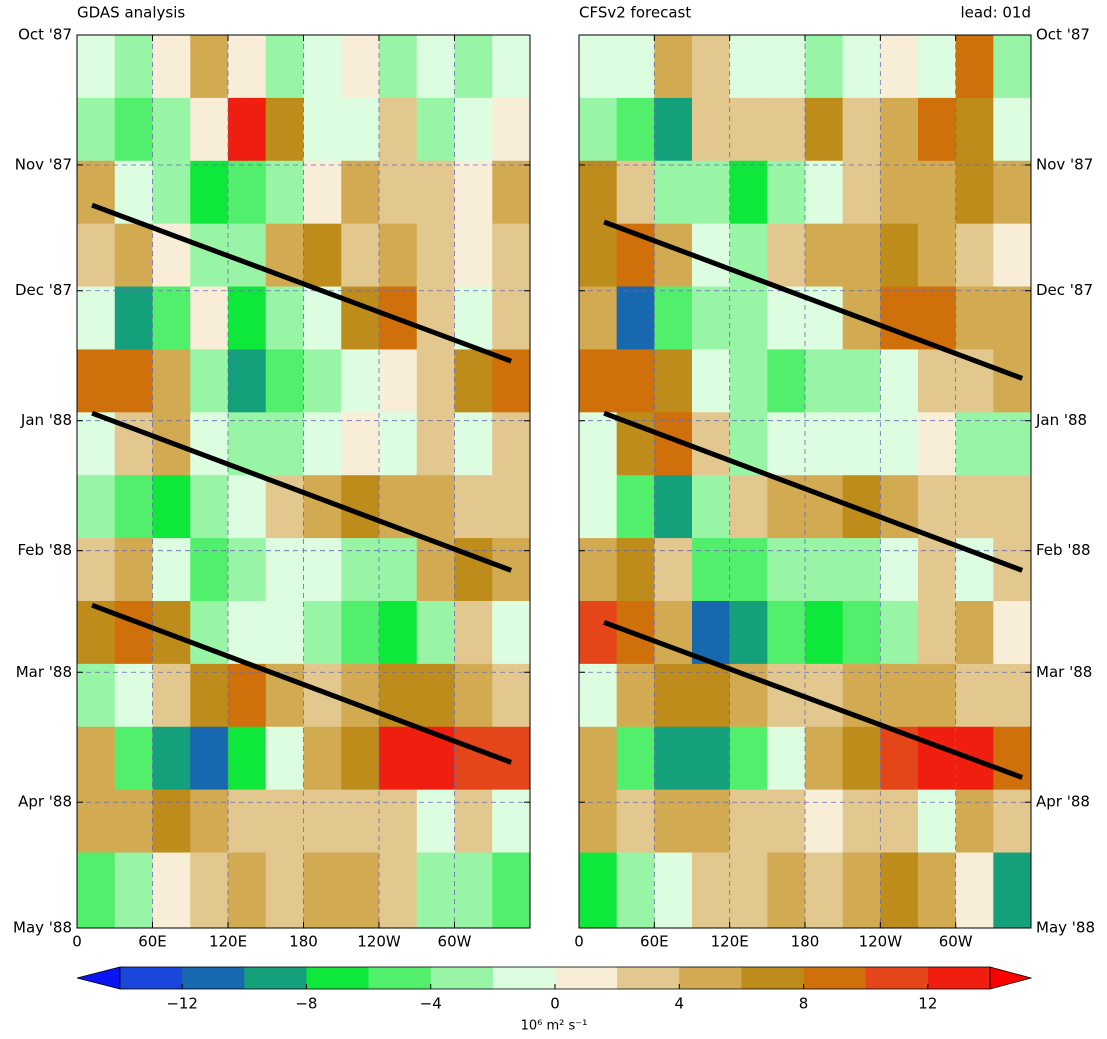 The image size is (1107, 1039). Describe the element at coordinates (680, 1004) in the screenshot. I see `colorbar-tick-label: 4` at that location.